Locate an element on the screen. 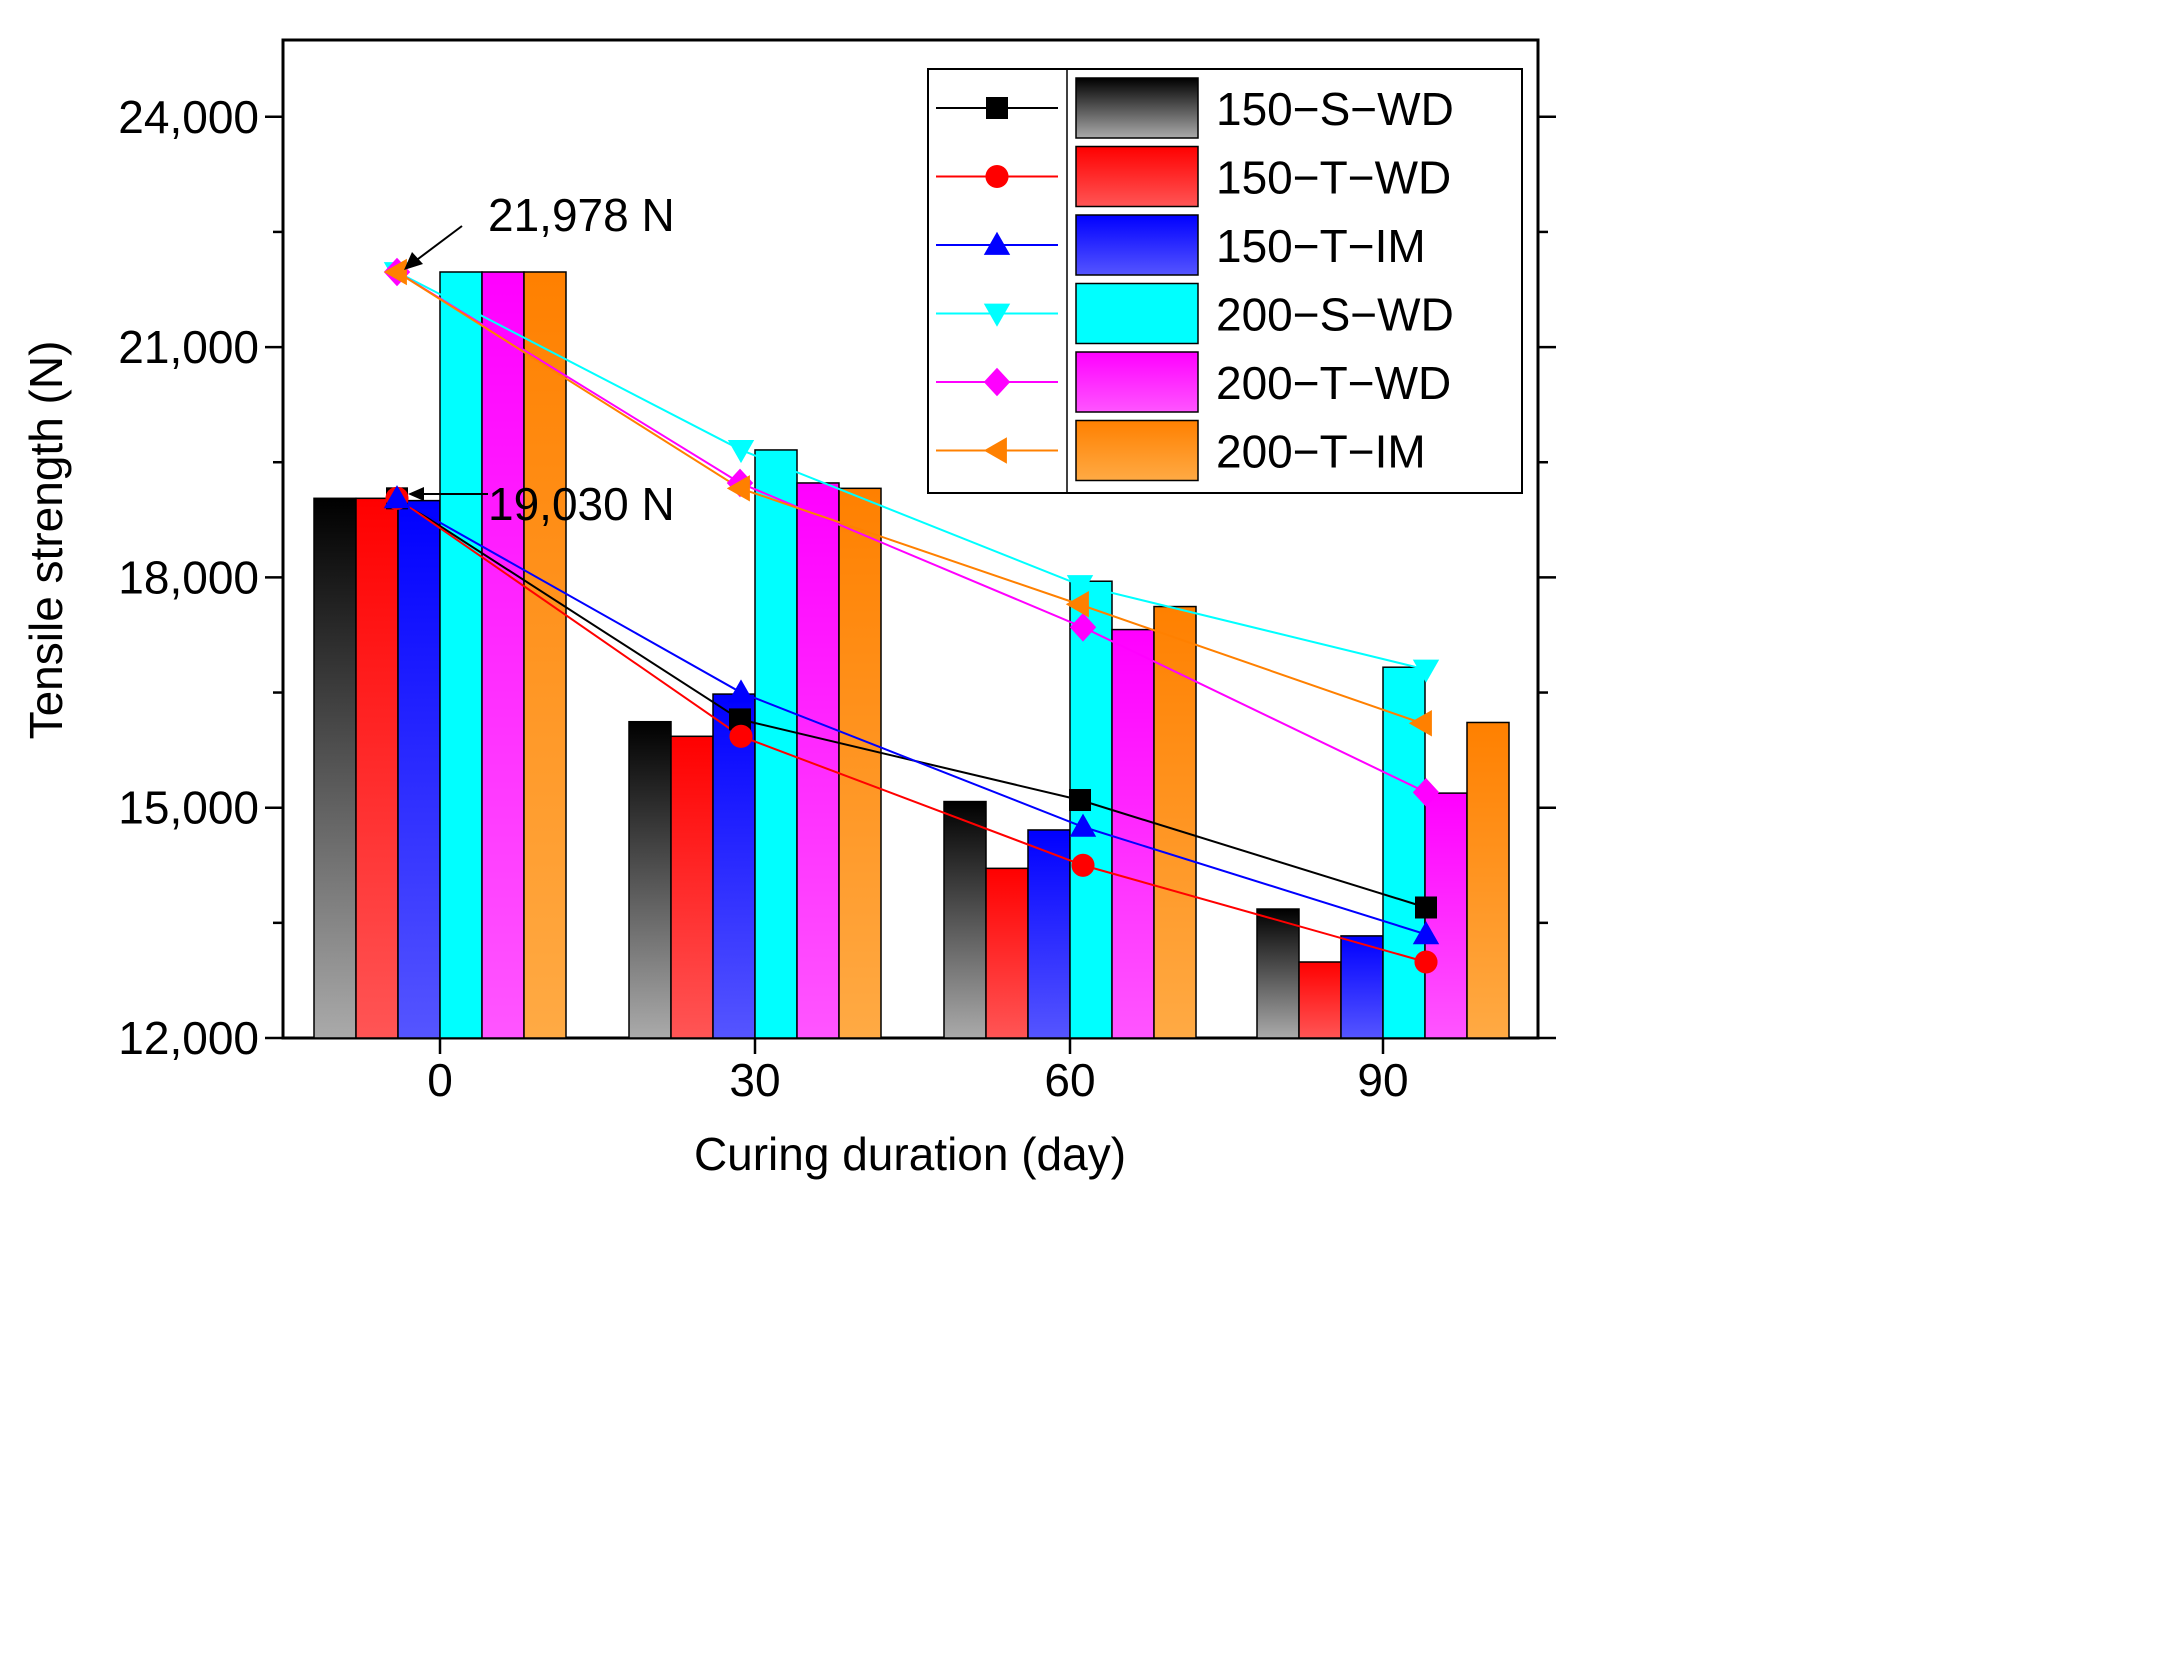 Image resolution: width=2173 pixels, height=1654 pixels. legend-item-150-S-WD: 150−S−WD is located at coordinates (1195, 108).